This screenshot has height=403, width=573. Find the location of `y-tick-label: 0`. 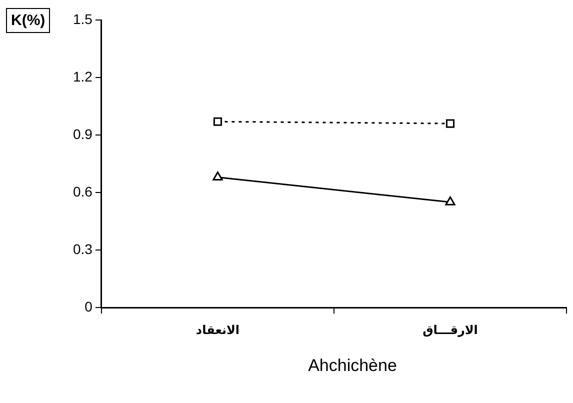

y-tick-label: 0 is located at coordinates (88, 306).